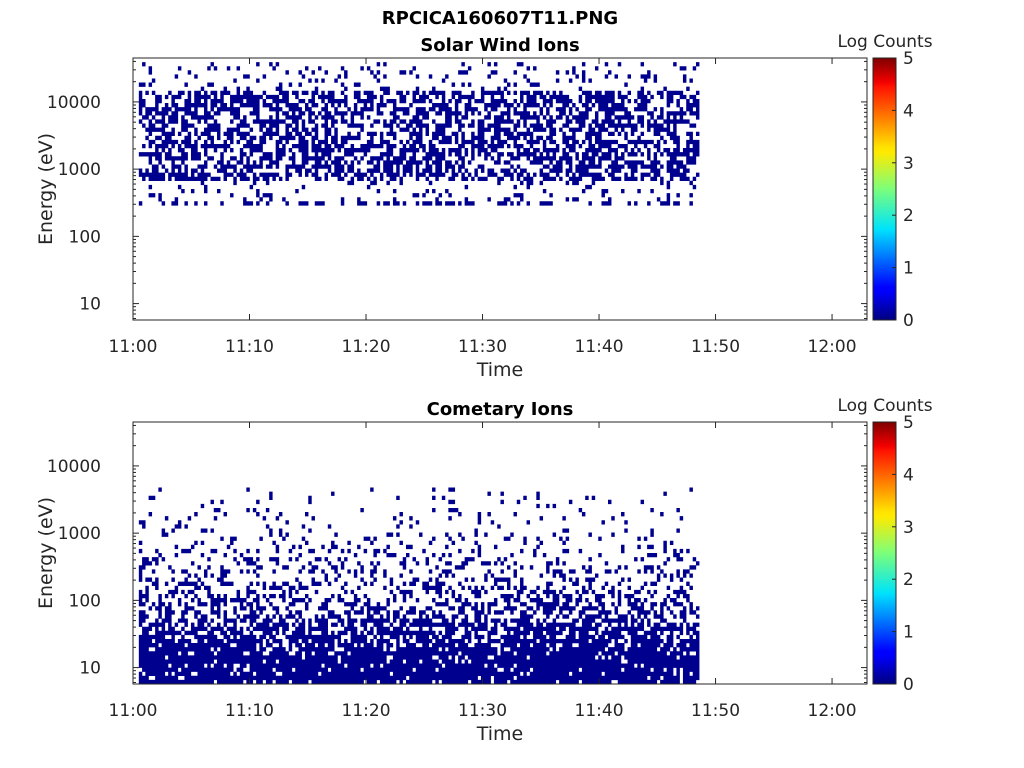 Image resolution: width=1024 pixels, height=768 pixels. I want to click on figure-title: RPCICA160607T11.PNG, so click(500, 18).